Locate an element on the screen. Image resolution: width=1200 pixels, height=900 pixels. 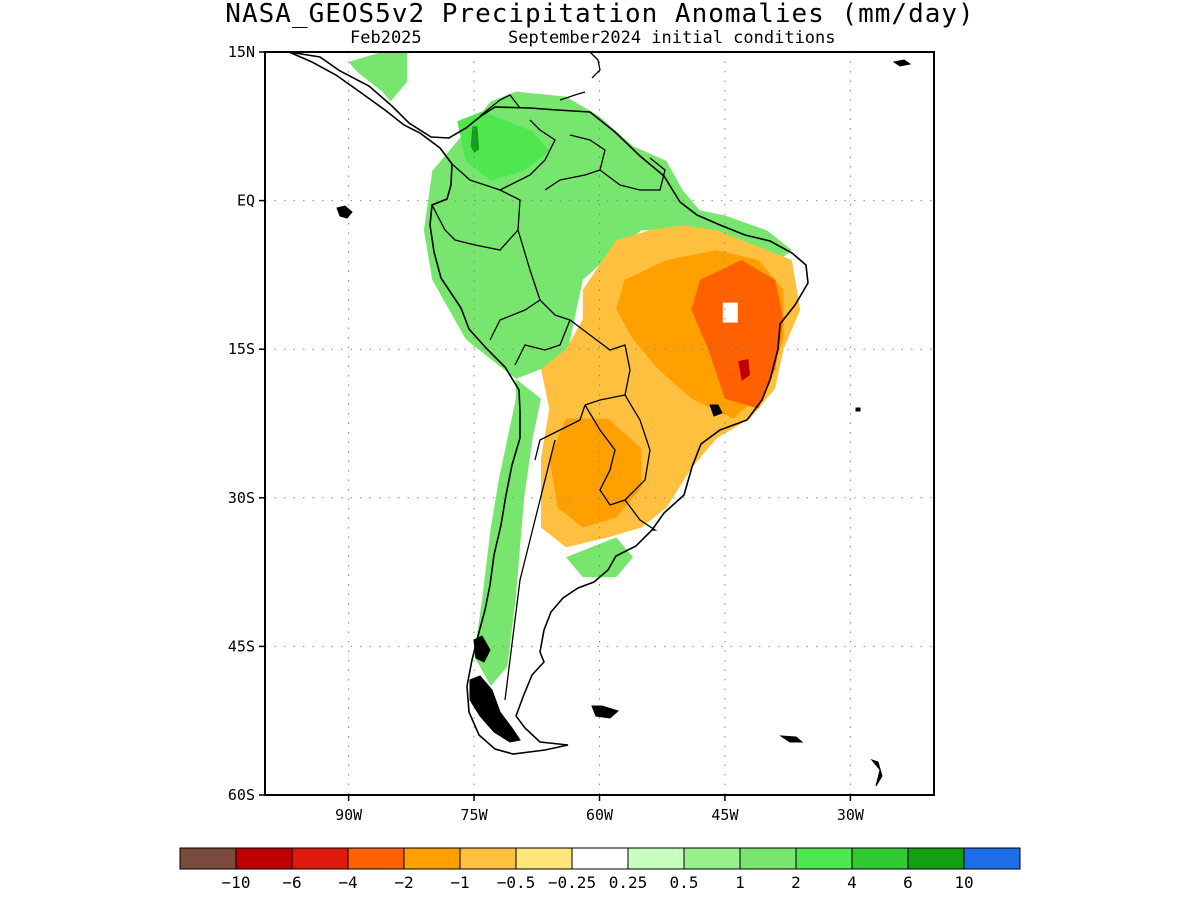
longitude-axis: 90W 75W 60W 45W 30W is located at coordinates (600, 809).